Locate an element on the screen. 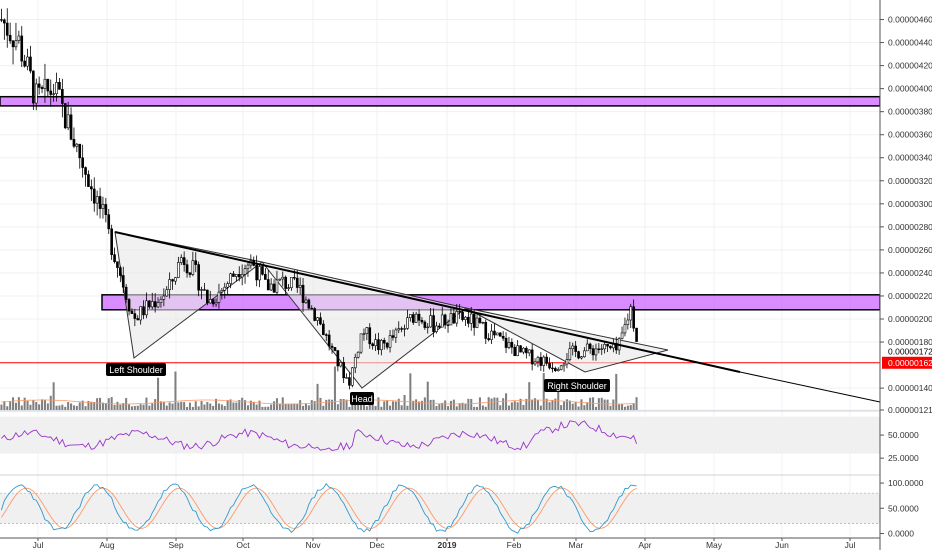  right-shoulder-label: Right Shoulder is located at coordinates (577, 385).